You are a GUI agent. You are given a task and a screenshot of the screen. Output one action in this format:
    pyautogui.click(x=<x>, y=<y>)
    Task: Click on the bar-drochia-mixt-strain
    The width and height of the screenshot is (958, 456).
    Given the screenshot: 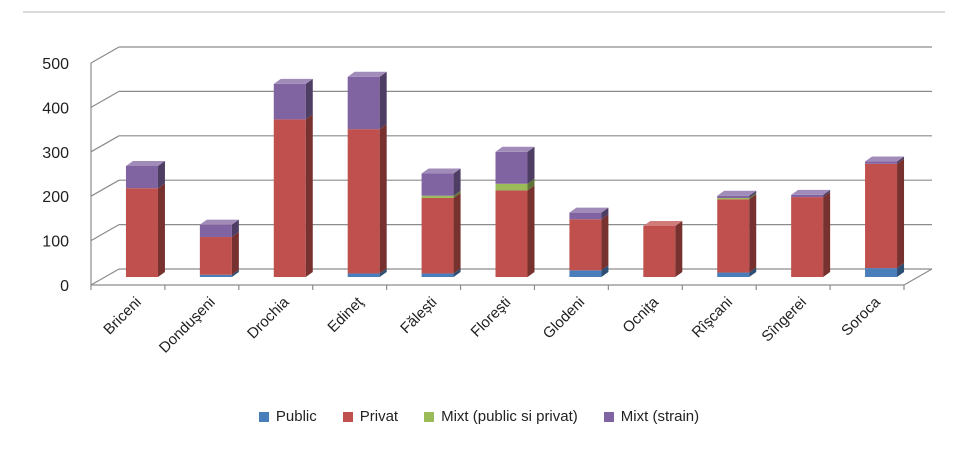 What is the action you would take?
    pyautogui.click(x=289, y=101)
    